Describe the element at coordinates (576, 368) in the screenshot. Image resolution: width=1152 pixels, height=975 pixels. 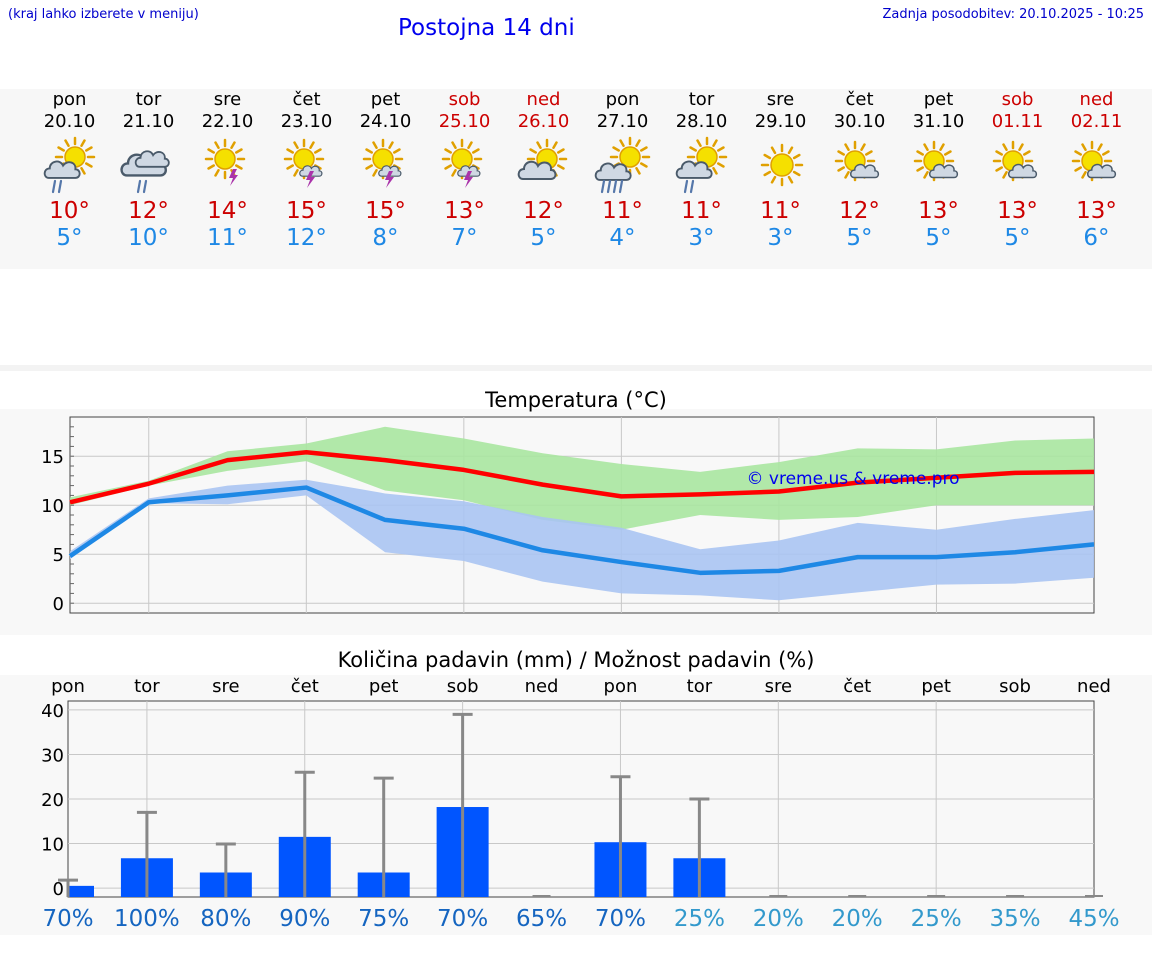
I see `section-divider` at that location.